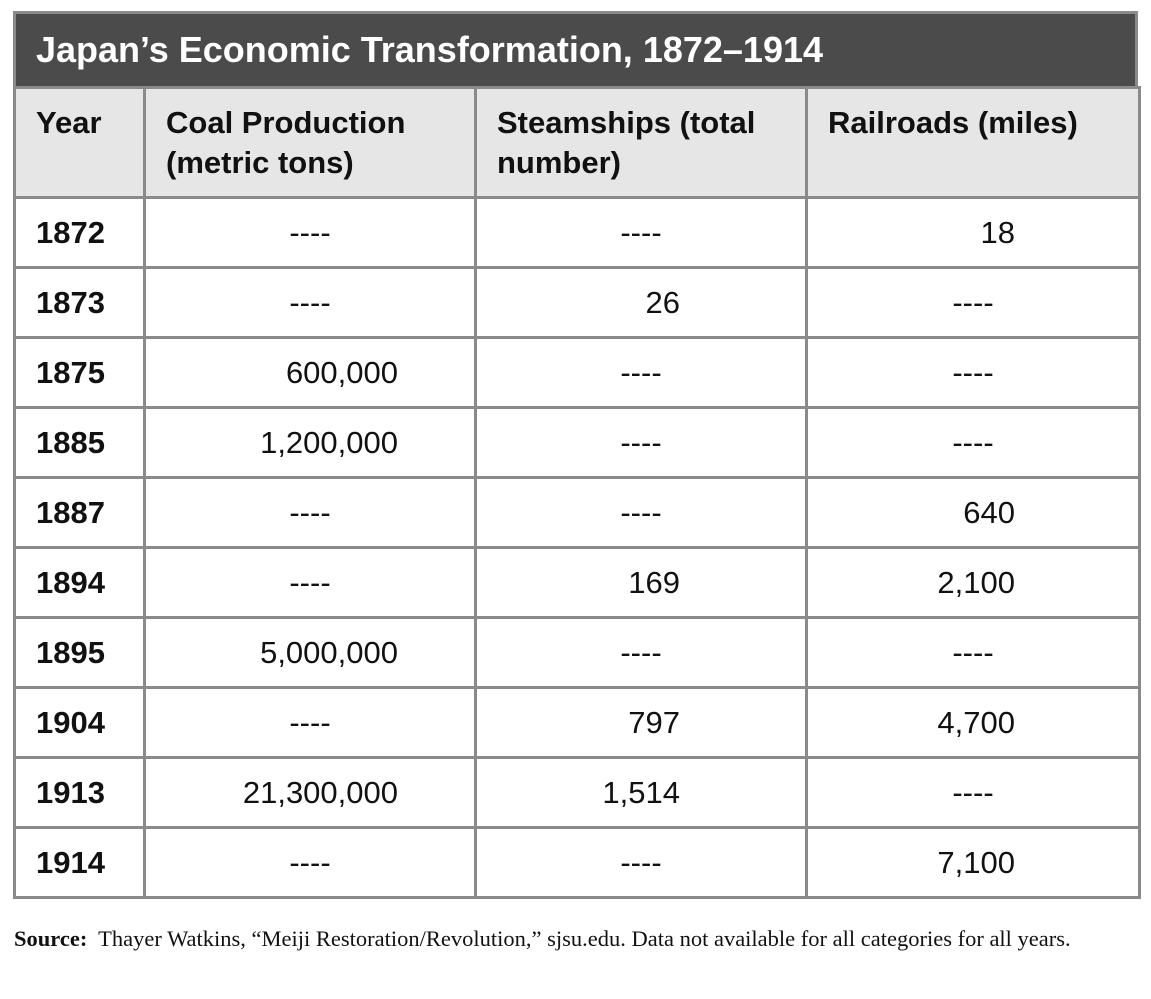 The image size is (1151, 999). I want to click on table-row: 1887 ---- ---- 640, so click(577, 512).